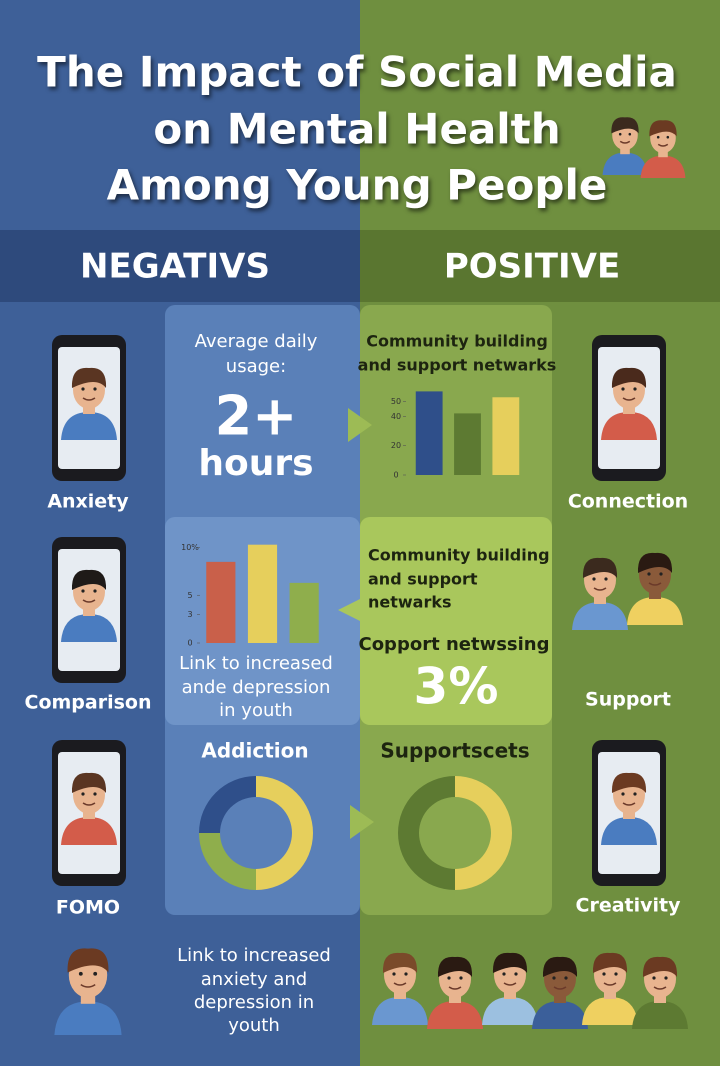 The height and width of the screenshot is (1066, 720). Describe the element at coordinates (457, 365) in the screenshot. I see `chart-title: and support netwarks` at that location.